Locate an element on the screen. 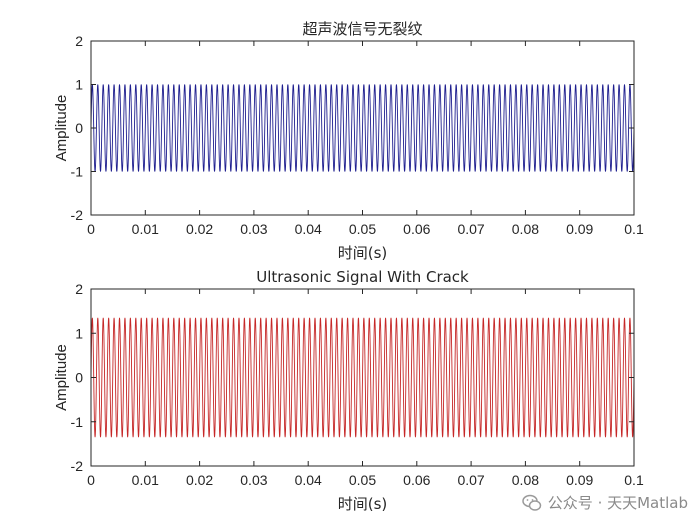 The image size is (700, 525). watermark-text: 公众号 · 天天Matlab is located at coordinates (617, 503).